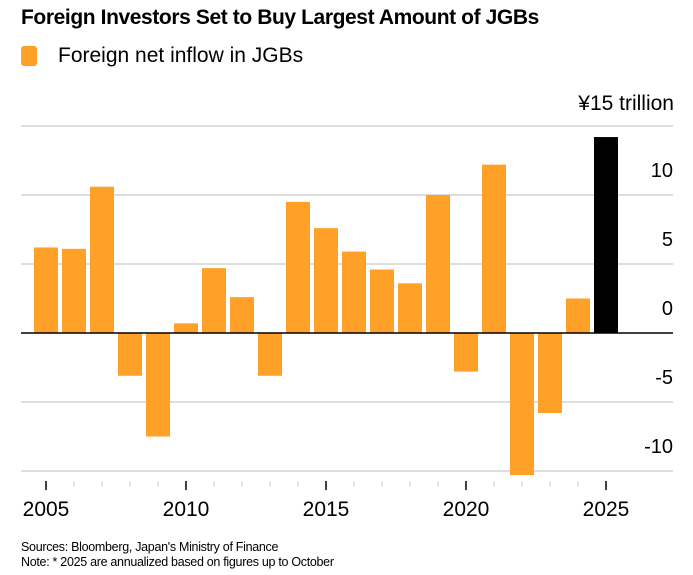 This screenshot has width=693, height=575. Describe the element at coordinates (326, 280) in the screenshot. I see `bar-2015` at that location.